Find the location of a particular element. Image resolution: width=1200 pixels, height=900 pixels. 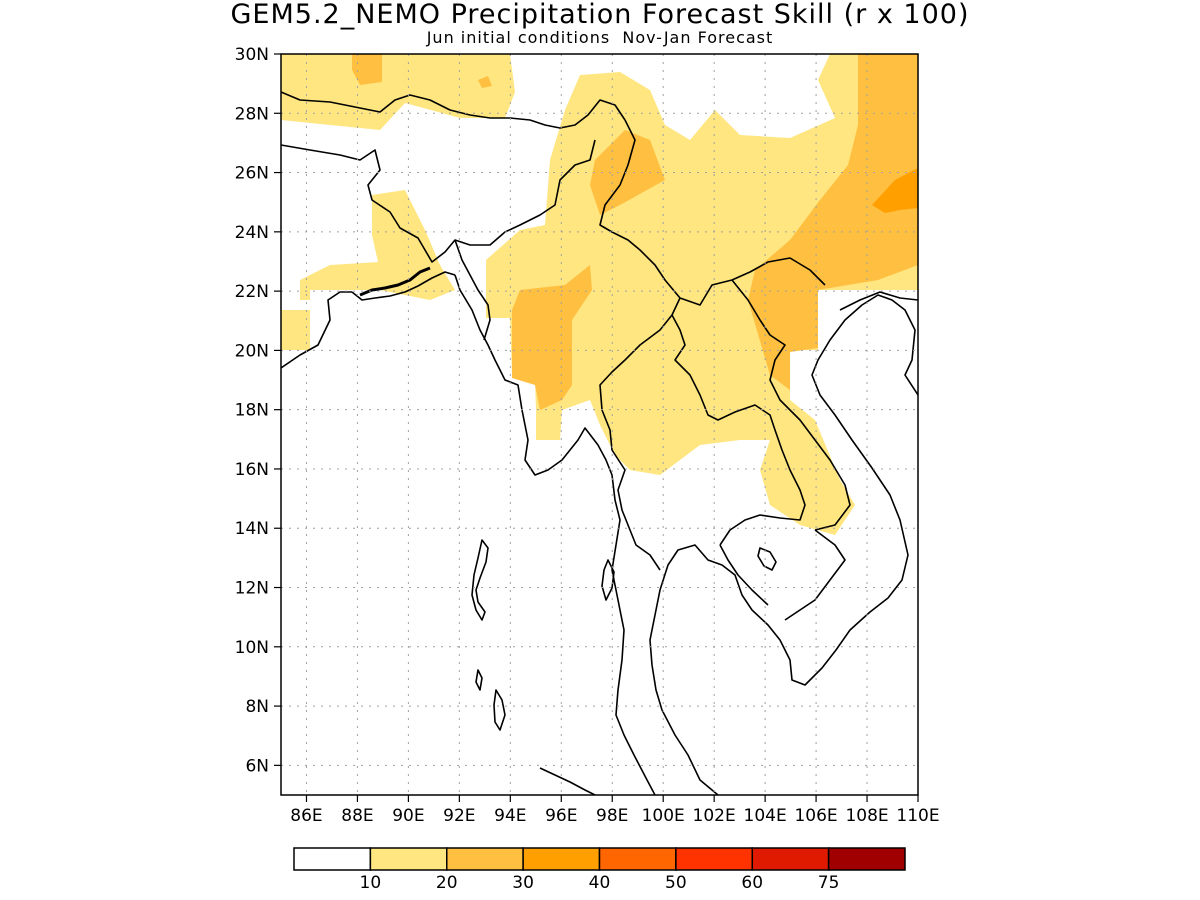

skill-region-10-20-northwest is located at coordinates (398, 92).